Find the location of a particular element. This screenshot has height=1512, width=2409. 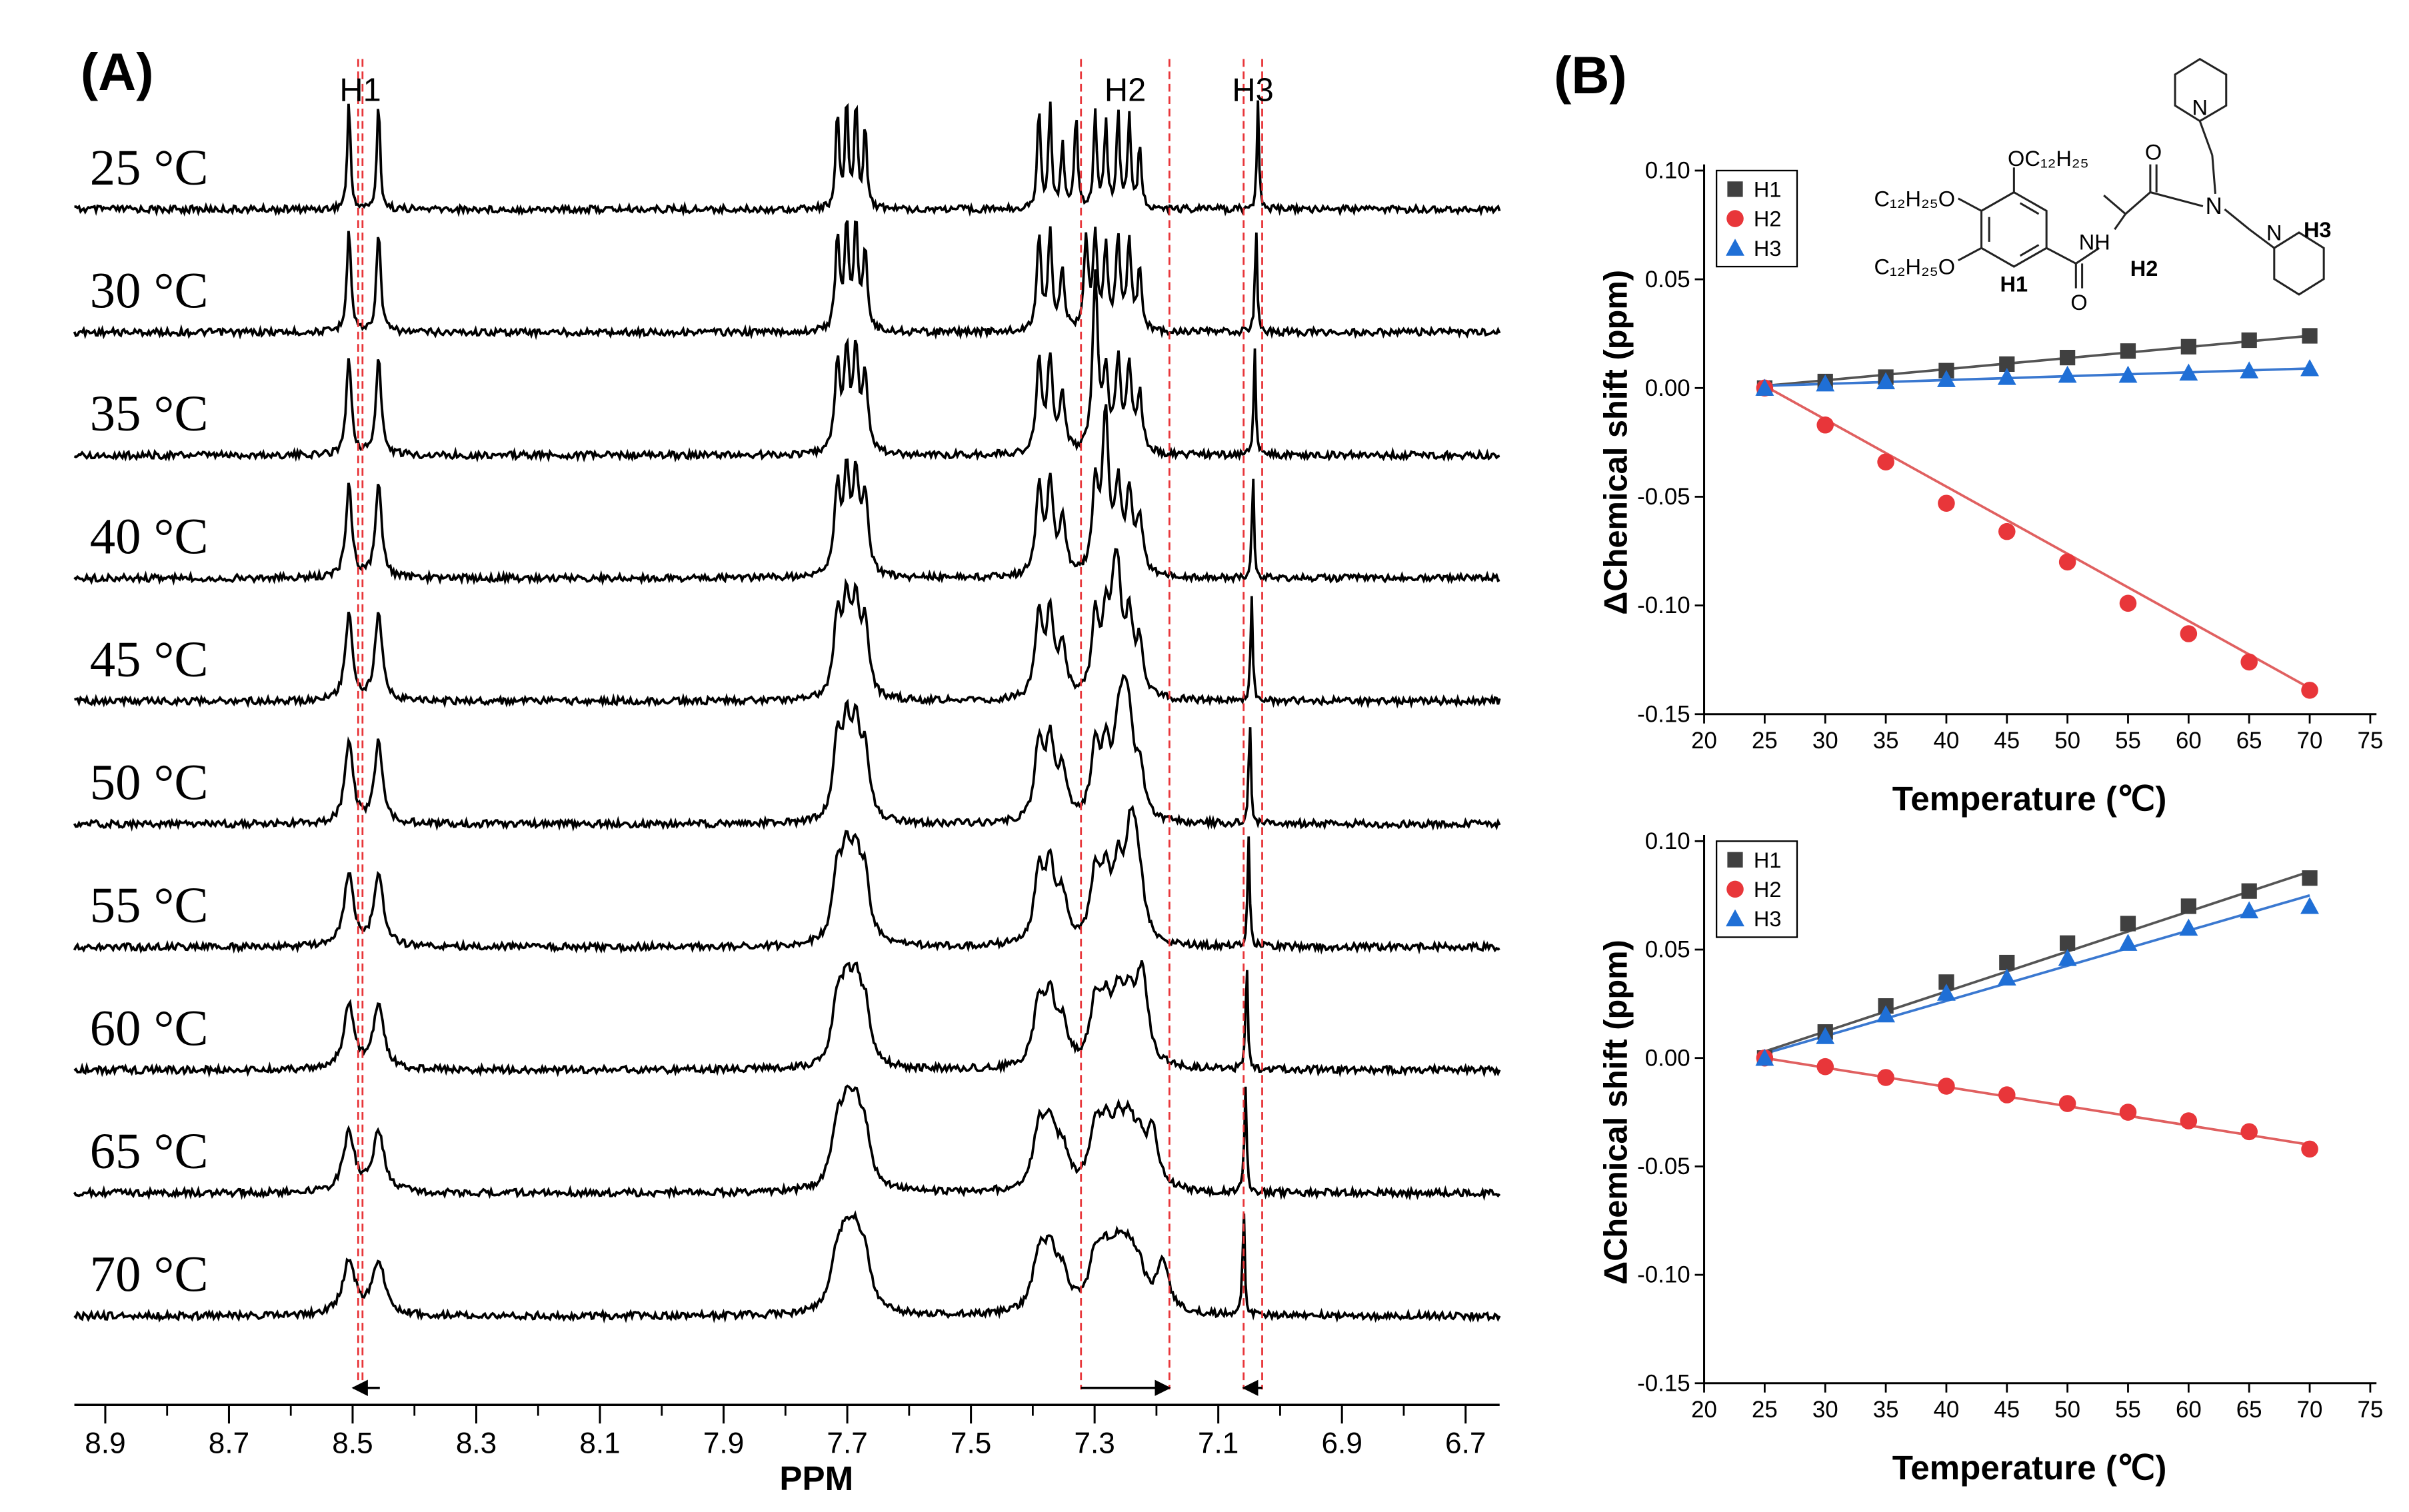

x-tick-label: 8.9 is located at coordinates (105, 1443).